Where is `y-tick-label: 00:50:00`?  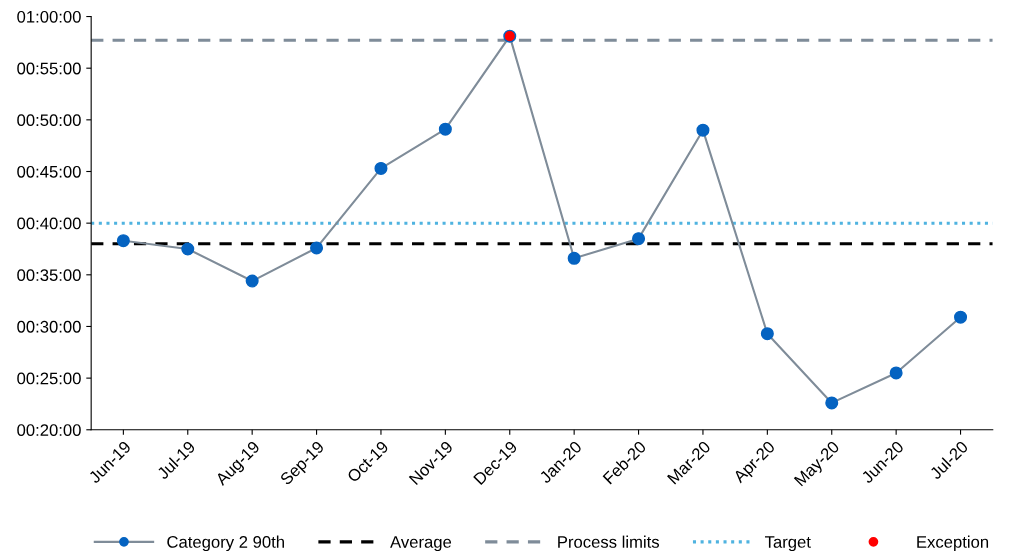 y-tick-label: 00:50:00 is located at coordinates (49, 120).